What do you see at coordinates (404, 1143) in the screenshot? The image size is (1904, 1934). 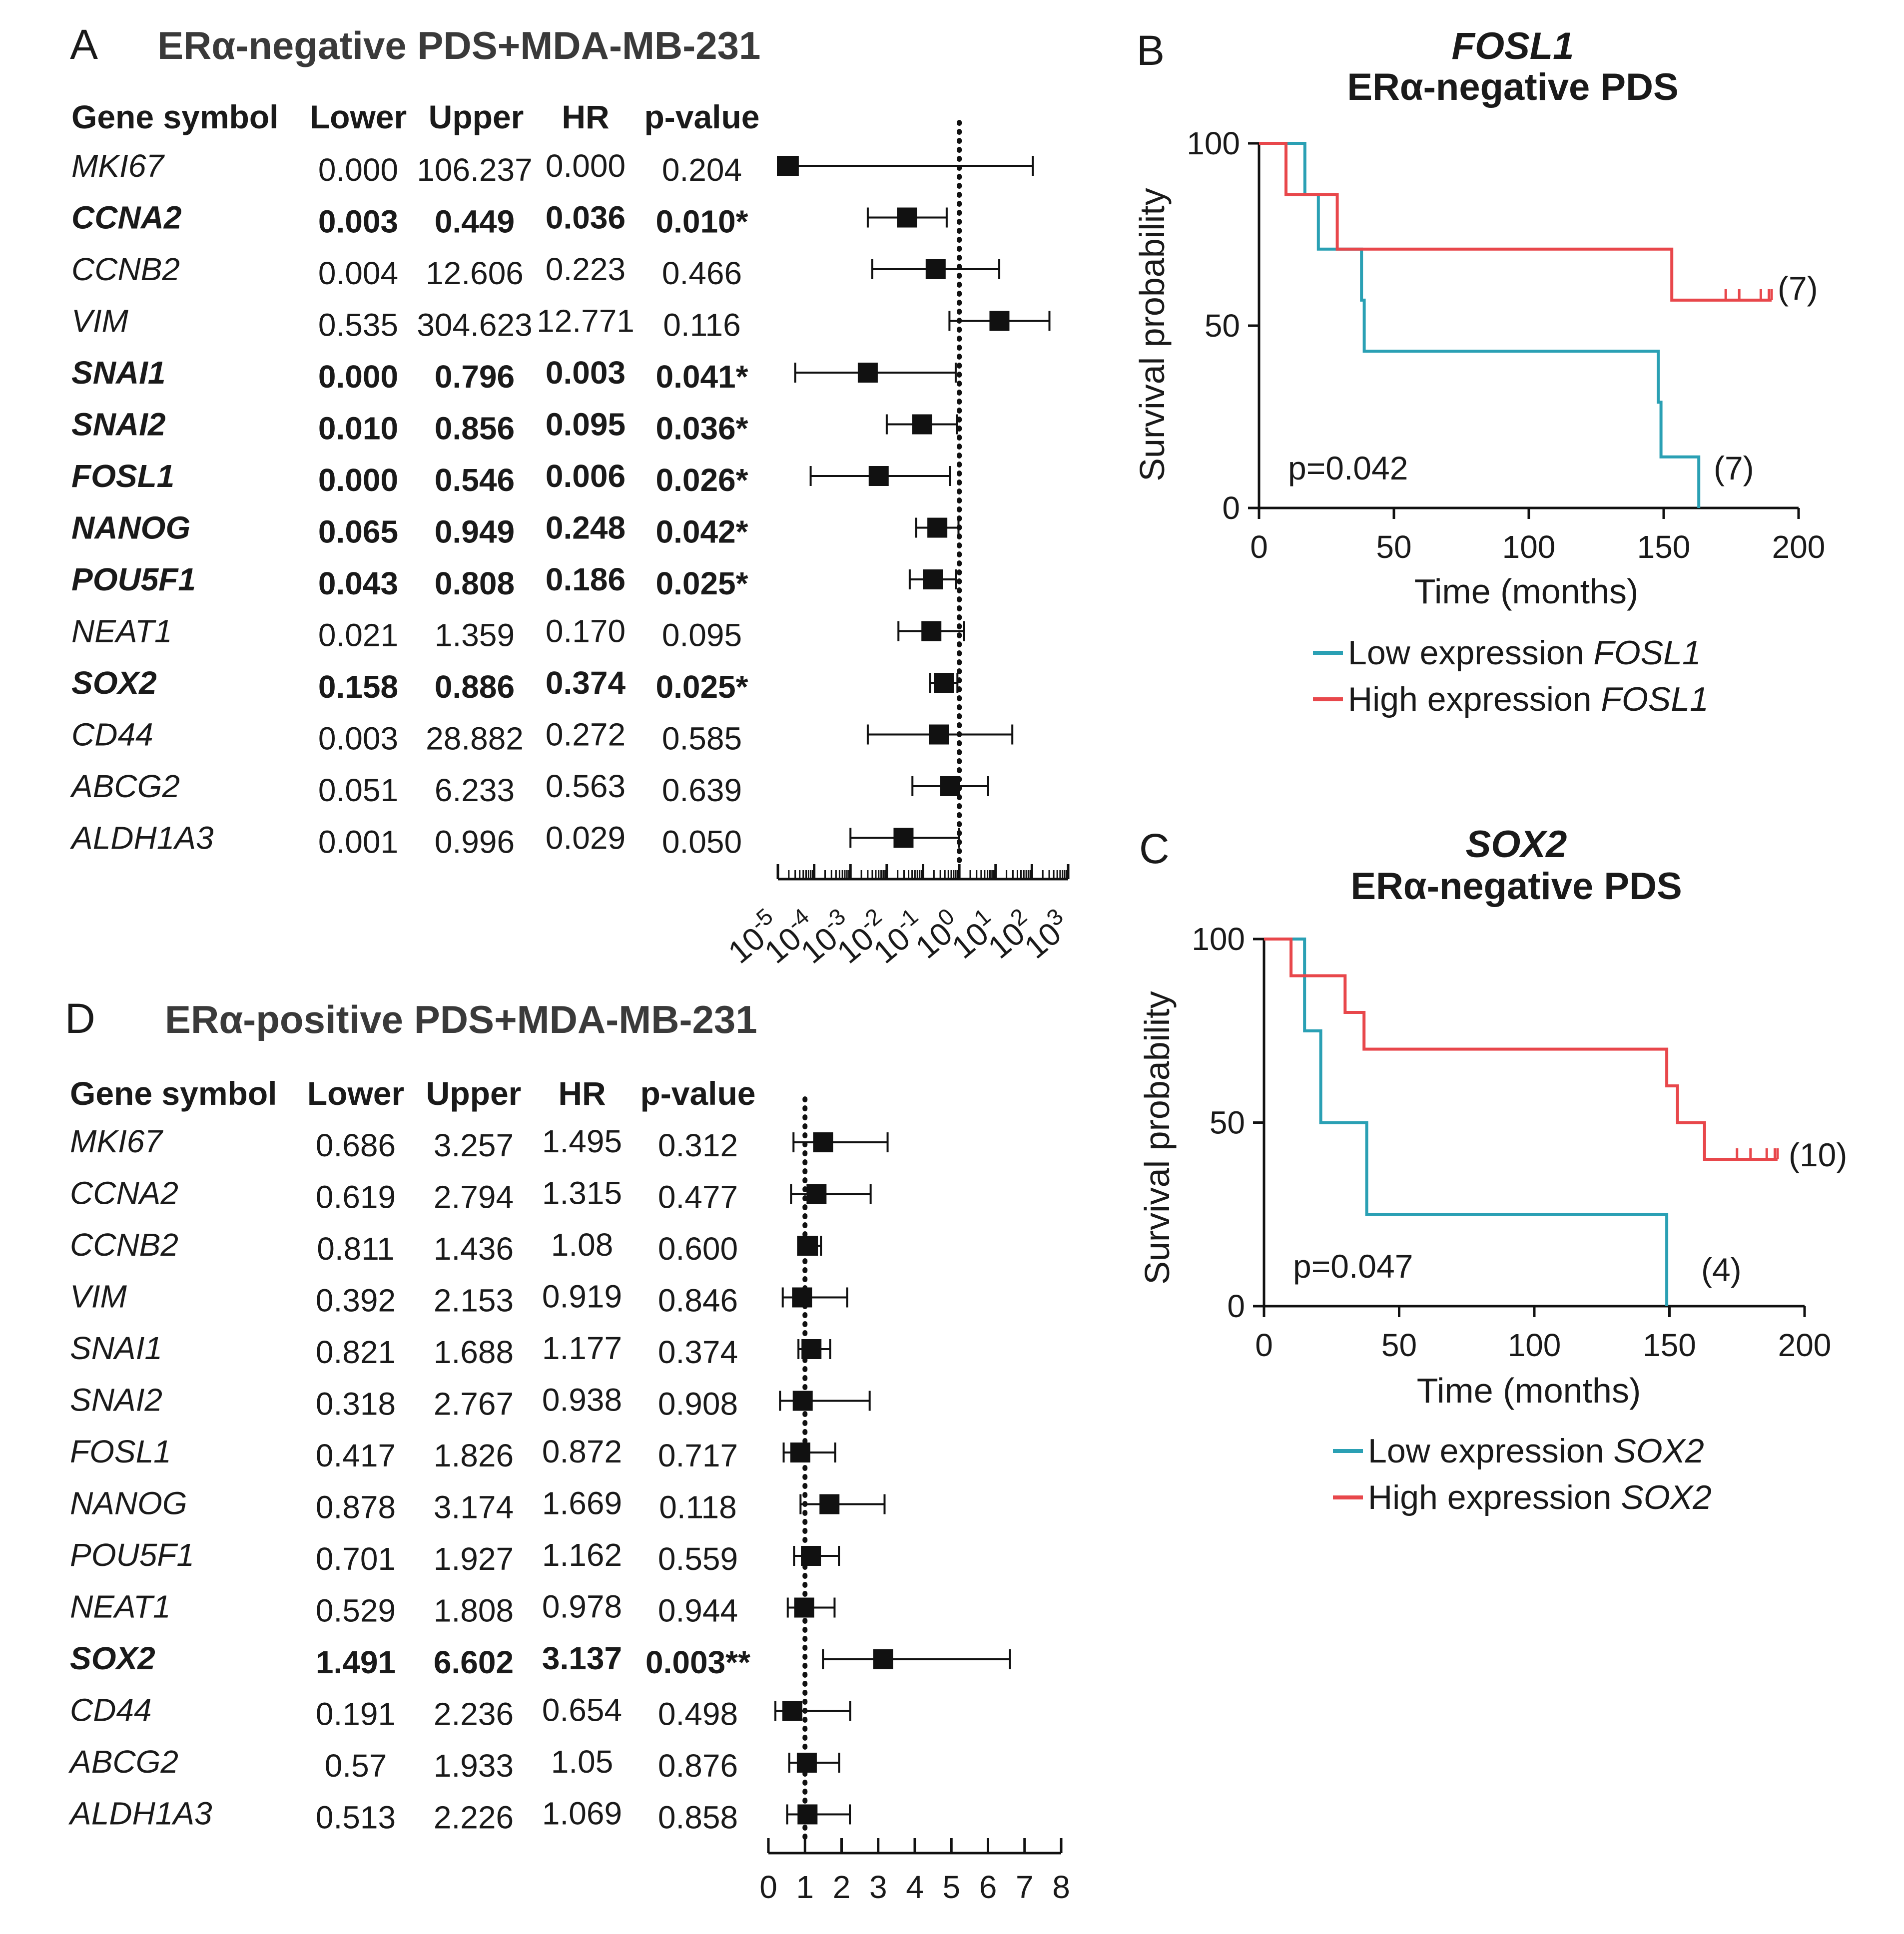 I see `table-row: MKI67 0.686 3.257 1.495 0.312` at bounding box center [404, 1143].